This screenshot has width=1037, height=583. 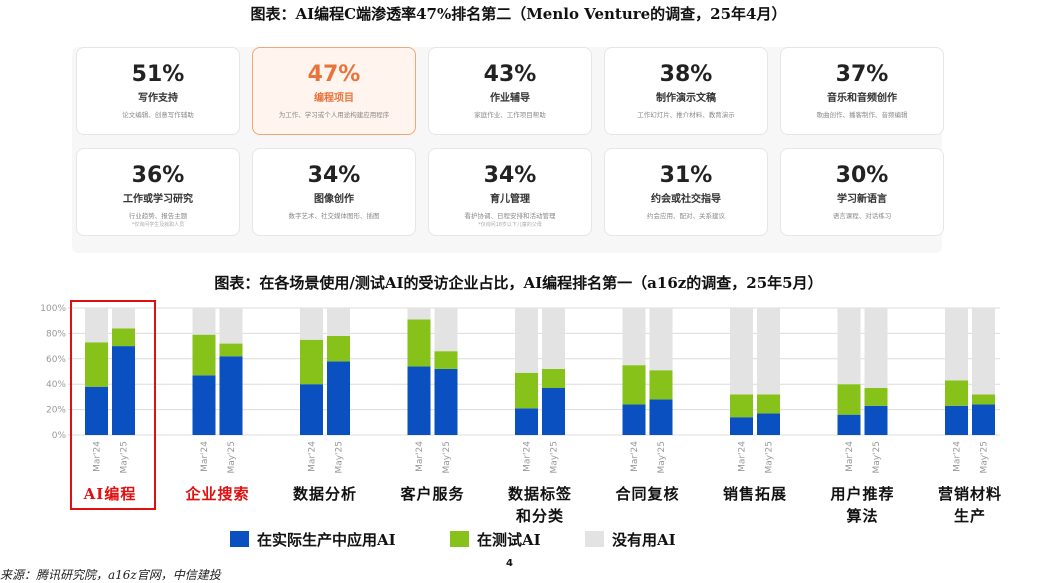 What do you see at coordinates (510, 192) in the screenshot?
I see `stat-card: 34% 育儿管理 看护协调、日程安排和活动管理 *仅询问18岁以下儿童的父母` at bounding box center [510, 192].